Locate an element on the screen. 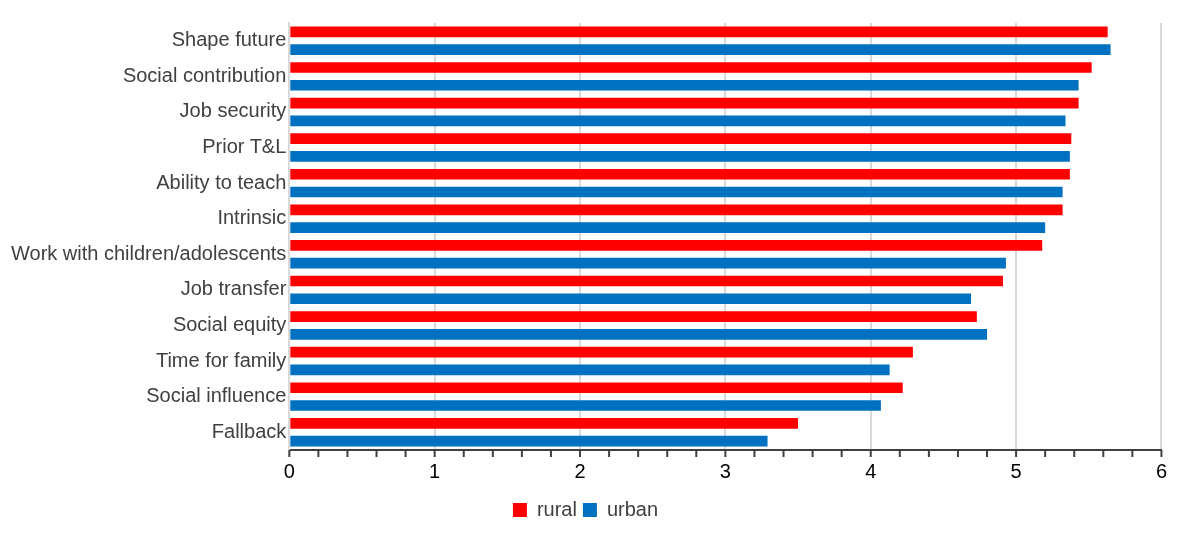 This screenshot has width=1185, height=538. legend-label: urban is located at coordinates (632, 508).